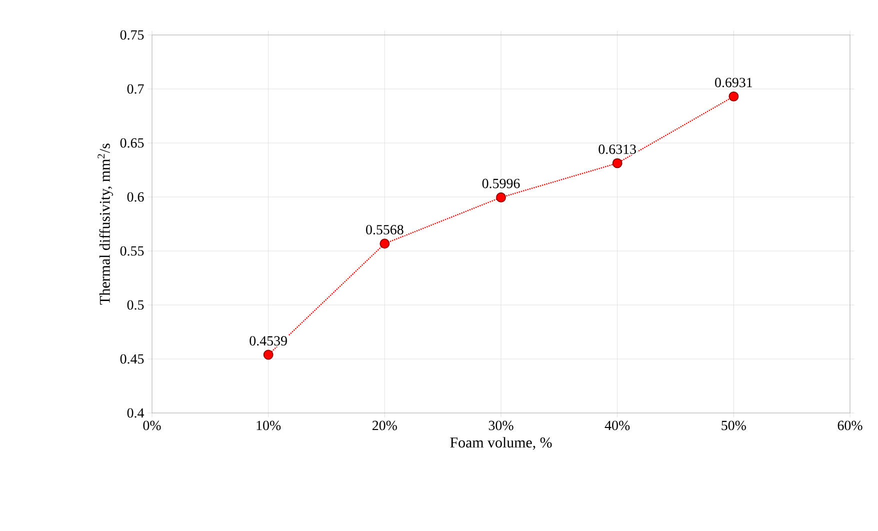  What do you see at coordinates (850, 425) in the screenshot?
I see `x-tick-label: 60%` at bounding box center [850, 425].